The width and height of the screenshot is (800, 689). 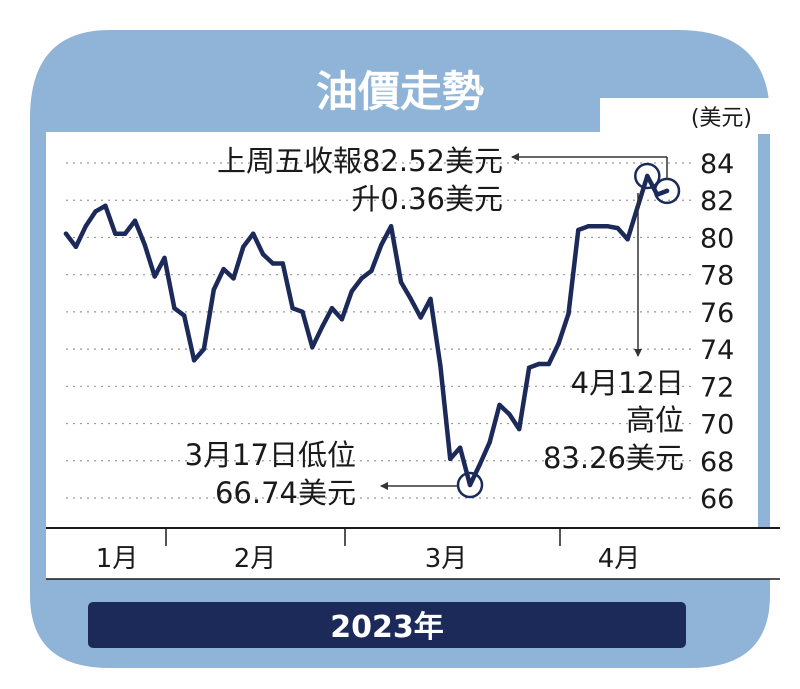 I want to click on high-value-annotation: 83.26美元, so click(x=613, y=458).